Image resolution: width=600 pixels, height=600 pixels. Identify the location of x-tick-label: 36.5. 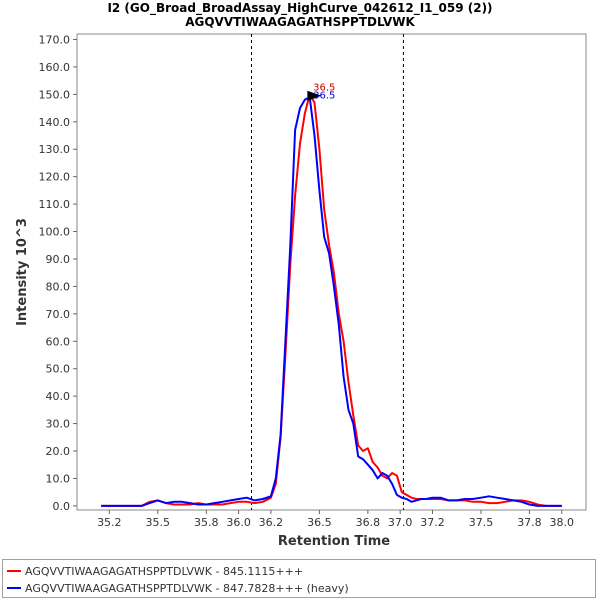
(319, 522).